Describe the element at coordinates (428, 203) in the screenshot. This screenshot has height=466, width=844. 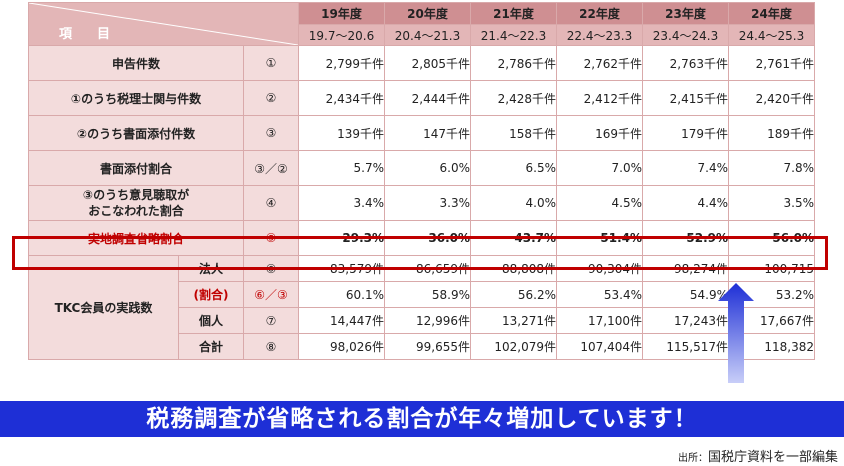
I see `table-cell: 3.3%` at that location.